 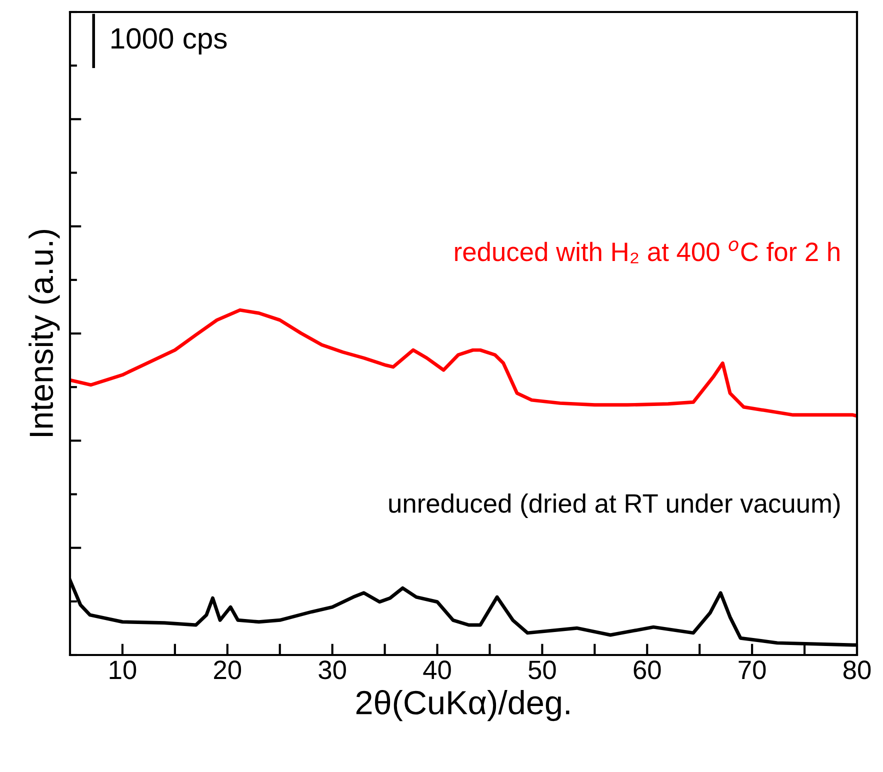 What do you see at coordinates (614, 505) in the screenshot?
I see `text: unreduced (dried at RT under vacuum)` at bounding box center [614, 505].